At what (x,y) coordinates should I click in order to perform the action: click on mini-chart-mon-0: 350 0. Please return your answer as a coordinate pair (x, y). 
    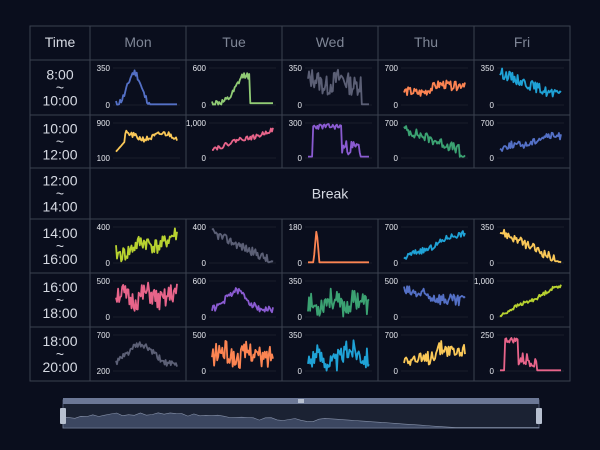
    Looking at the image, I should click on (138, 87).